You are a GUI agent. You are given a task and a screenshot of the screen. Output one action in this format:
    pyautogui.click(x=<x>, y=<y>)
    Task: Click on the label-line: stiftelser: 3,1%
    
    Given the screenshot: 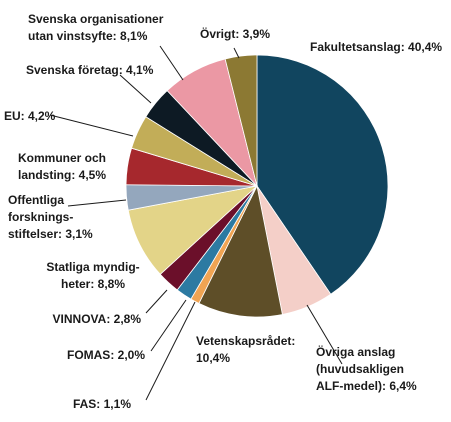 What is the action you would take?
    pyautogui.click(x=50, y=234)
    